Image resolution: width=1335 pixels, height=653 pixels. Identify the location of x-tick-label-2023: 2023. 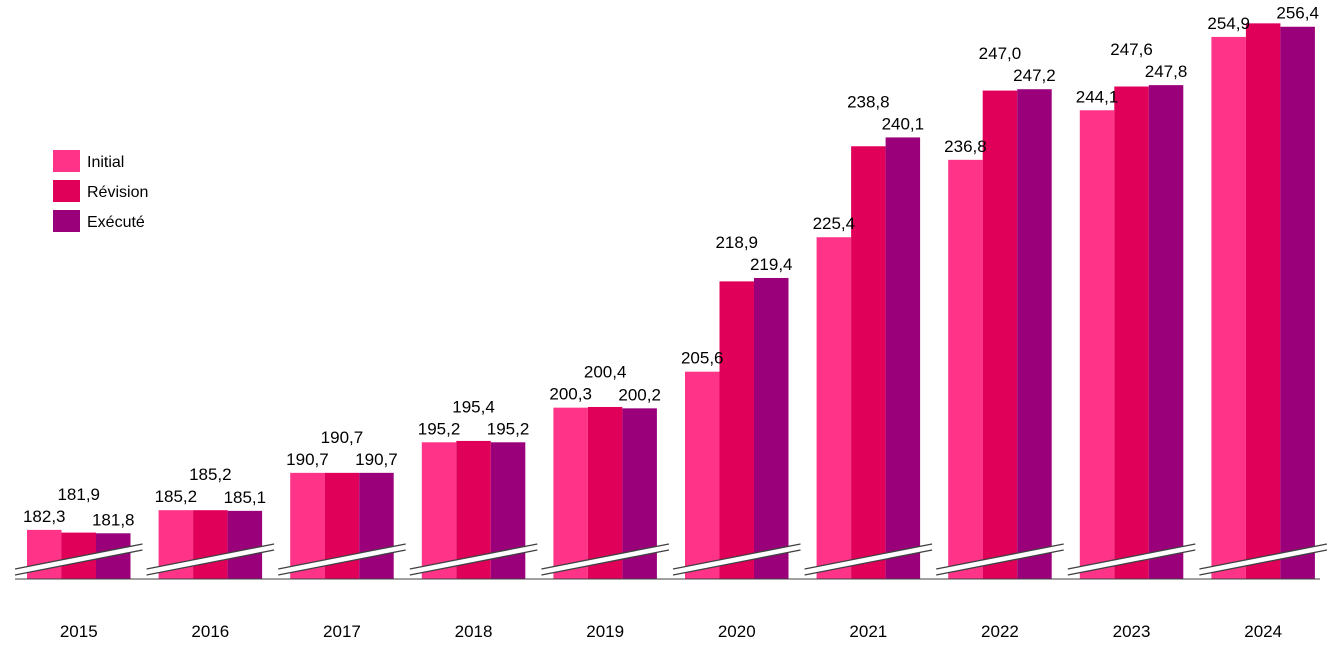
(1132, 631).